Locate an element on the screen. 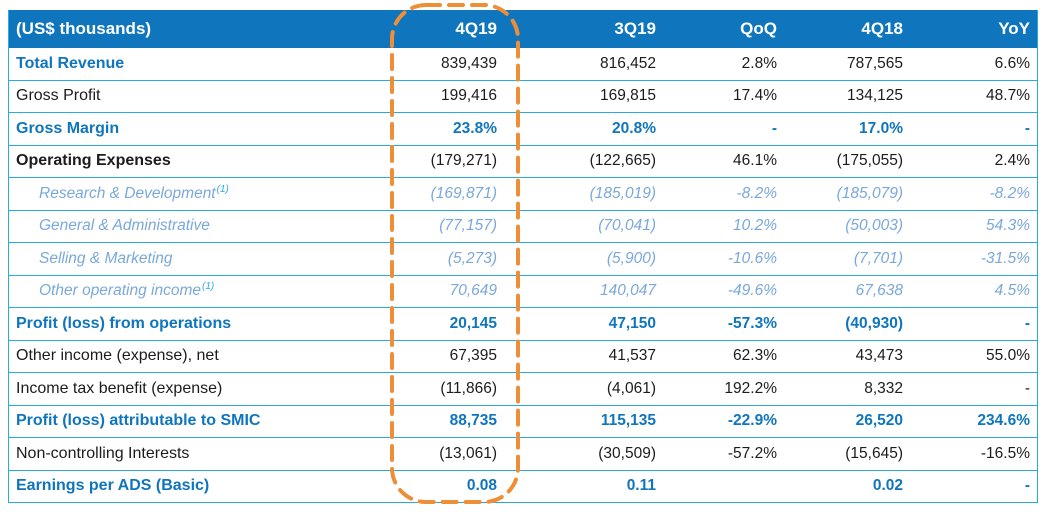 The image size is (1046, 512). cell-3q19: (70,041) is located at coordinates (627, 226).